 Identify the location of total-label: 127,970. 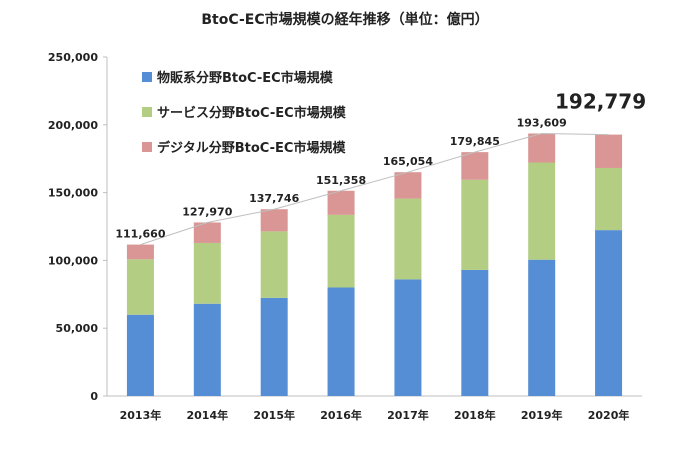
(207, 211).